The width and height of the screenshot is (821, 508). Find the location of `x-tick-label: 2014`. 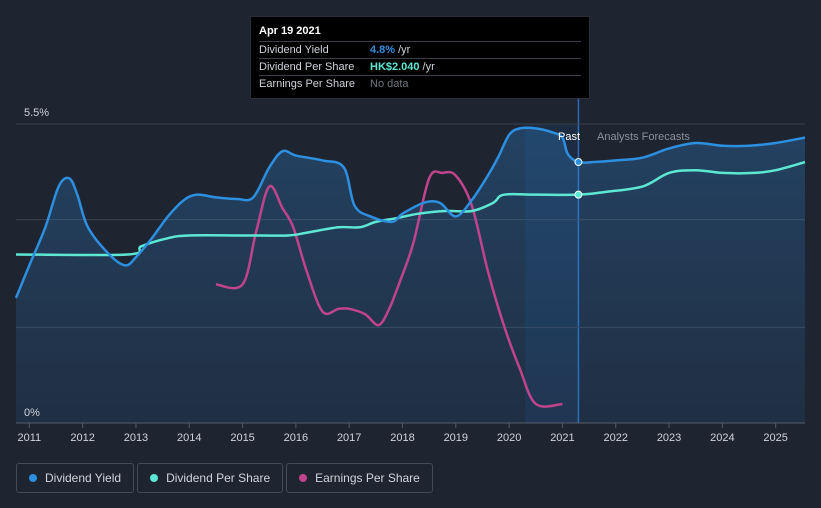

x-tick-label: 2014 is located at coordinates (189, 438).